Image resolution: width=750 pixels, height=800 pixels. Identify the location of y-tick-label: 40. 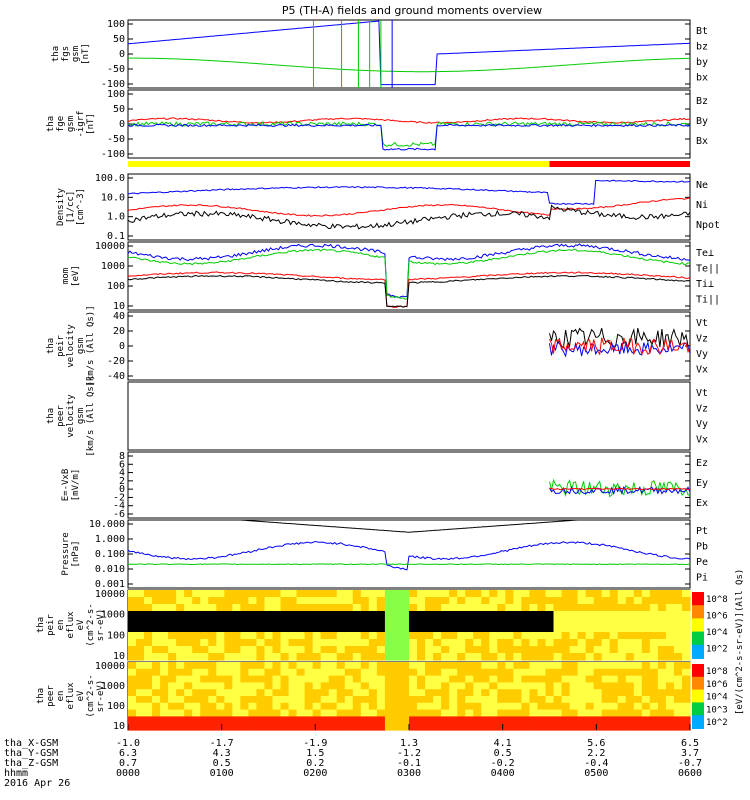
(119, 316).